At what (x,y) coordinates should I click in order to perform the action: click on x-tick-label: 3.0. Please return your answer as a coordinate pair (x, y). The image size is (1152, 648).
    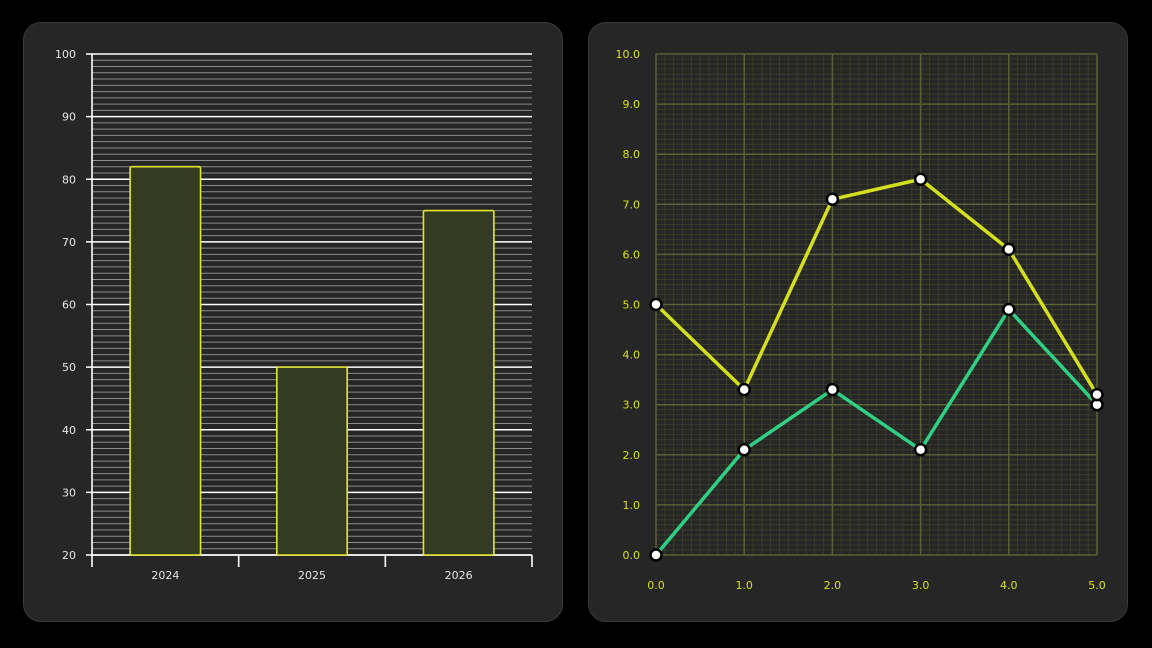
    Looking at the image, I should click on (921, 585).